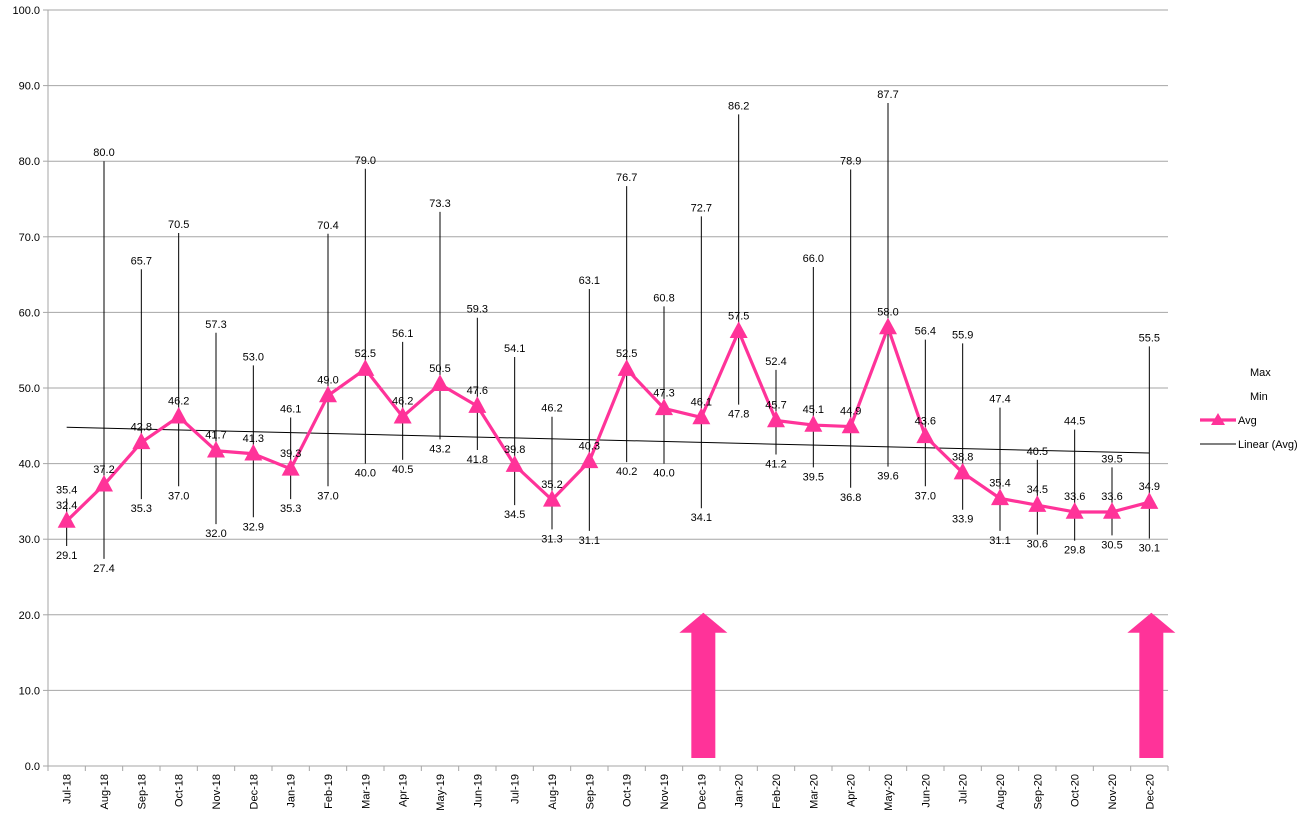 This screenshot has height=820, width=1301. Describe the element at coordinates (217, 791) in the screenshot. I see `x-tick-label: Nov-18` at that location.